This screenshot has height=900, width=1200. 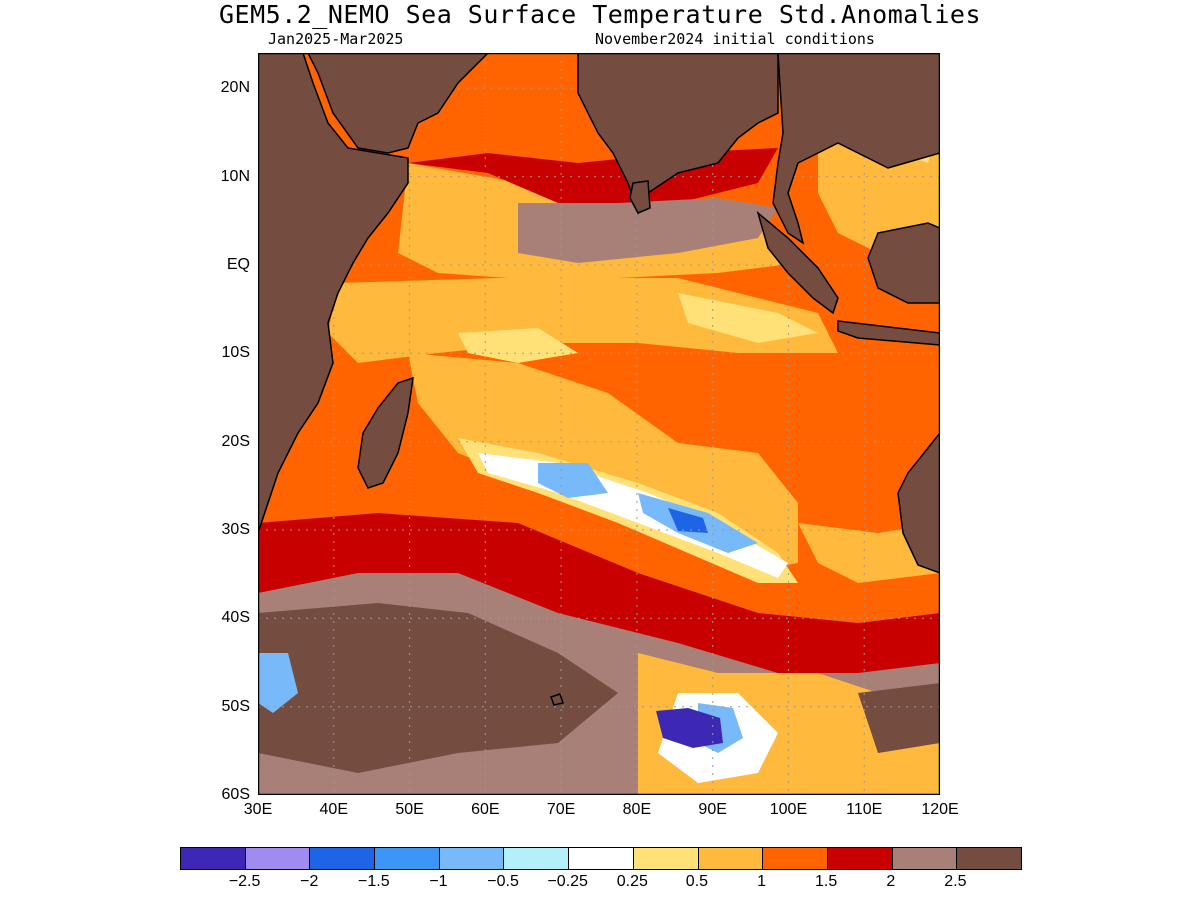 I want to click on colorbar-tick-label: −0.25, so click(x=567, y=882).